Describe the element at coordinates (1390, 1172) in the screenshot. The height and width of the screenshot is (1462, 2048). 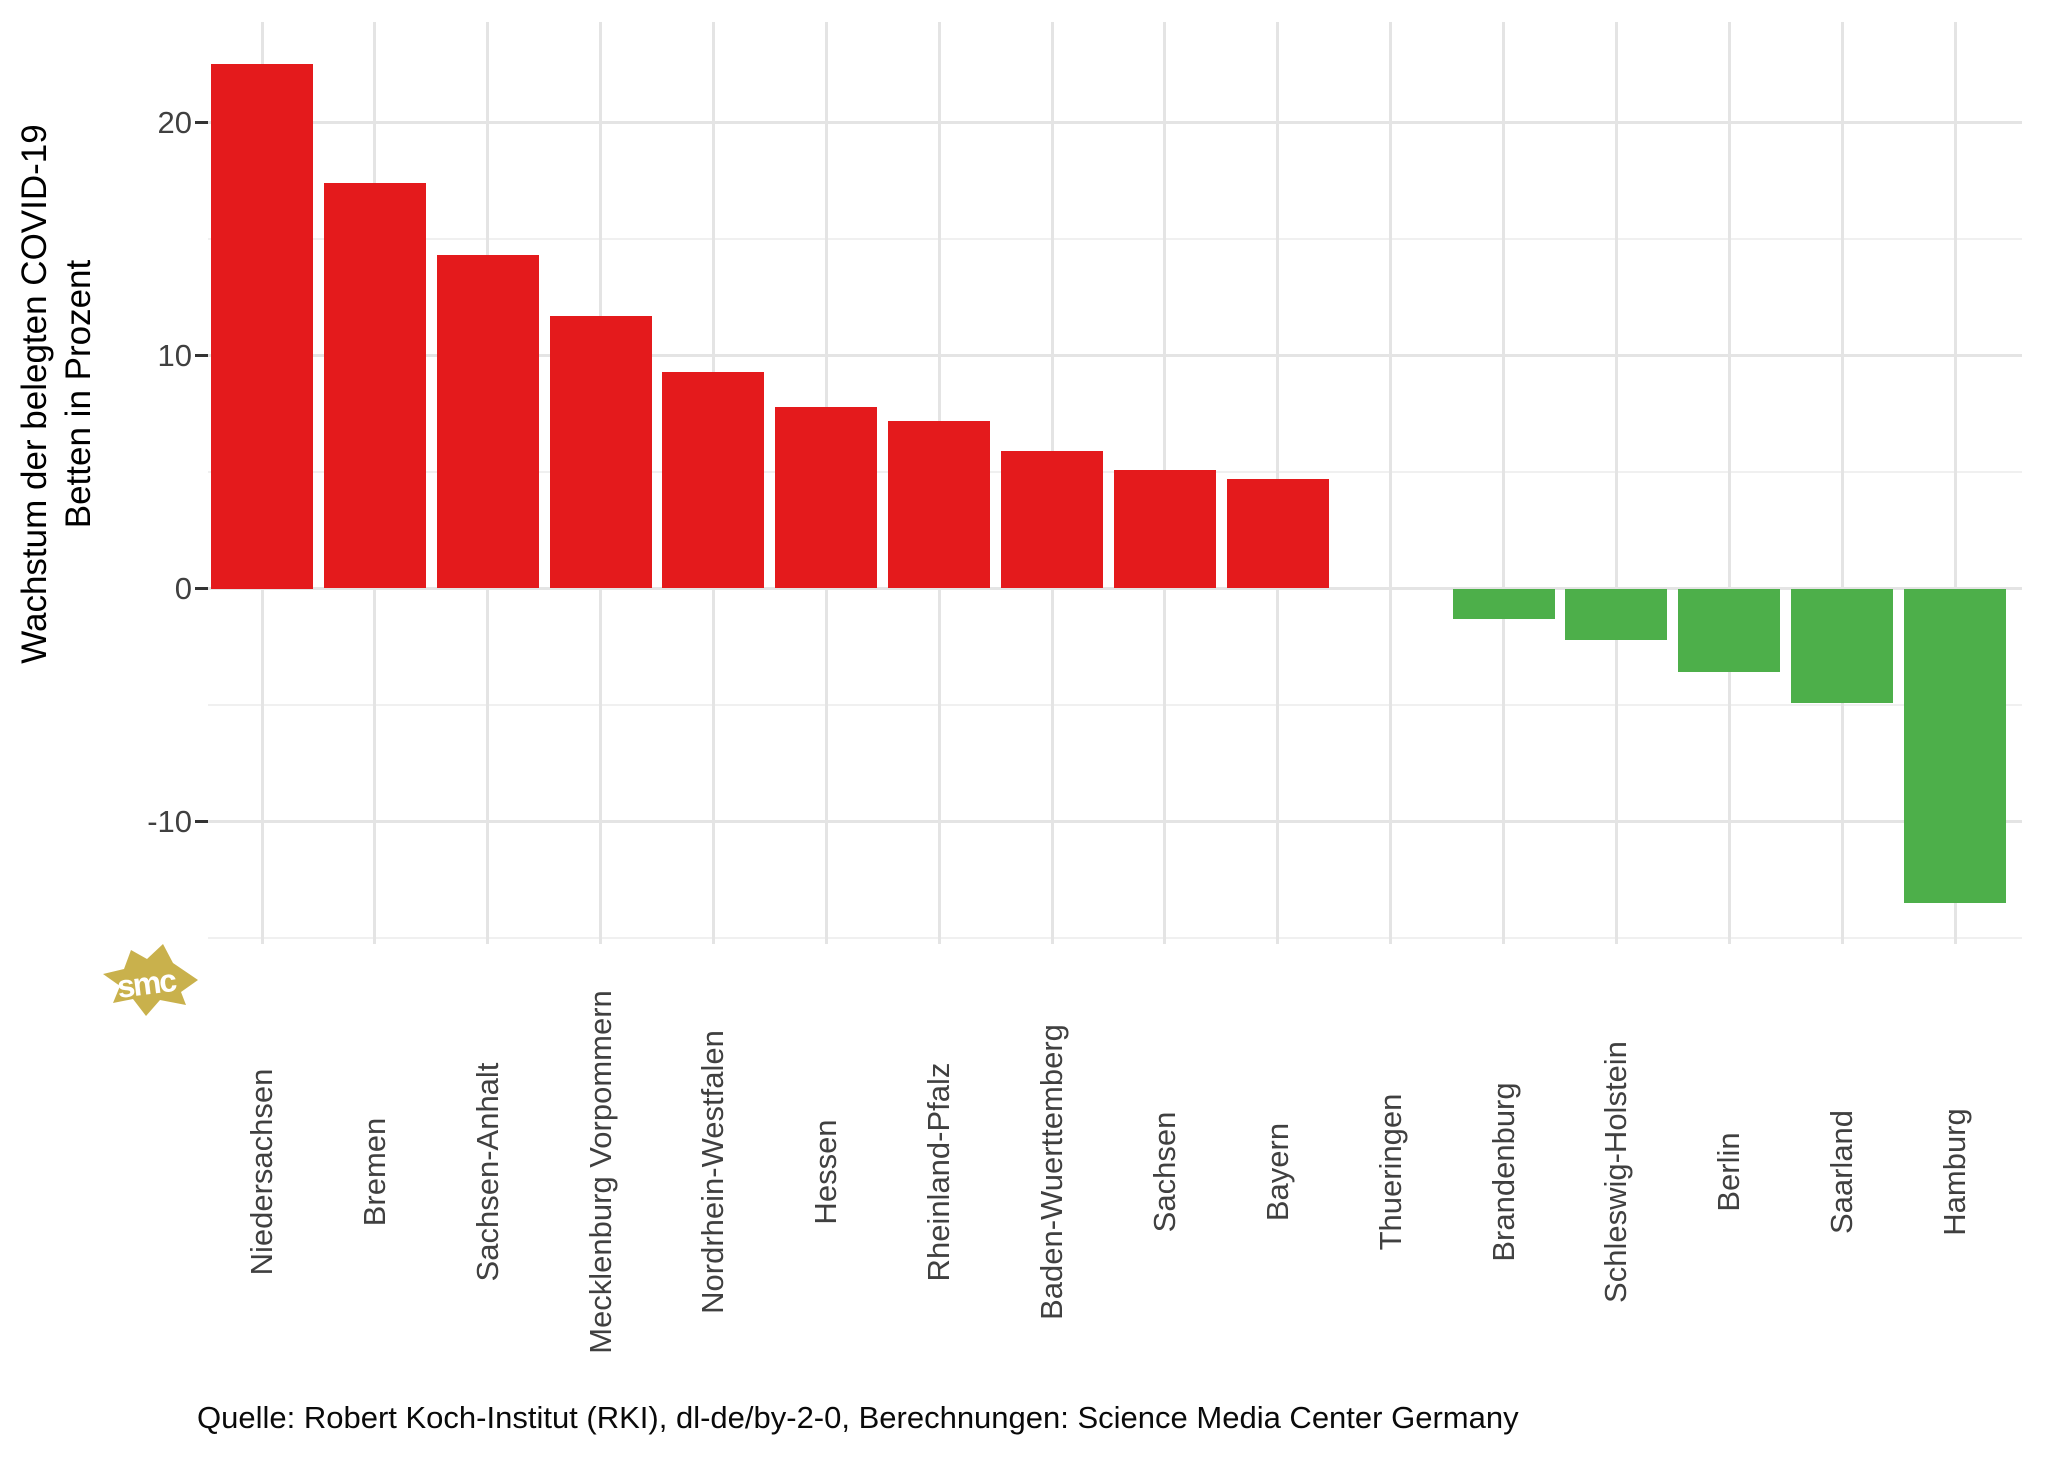
I see `x-axis-label: Thueringen` at that location.